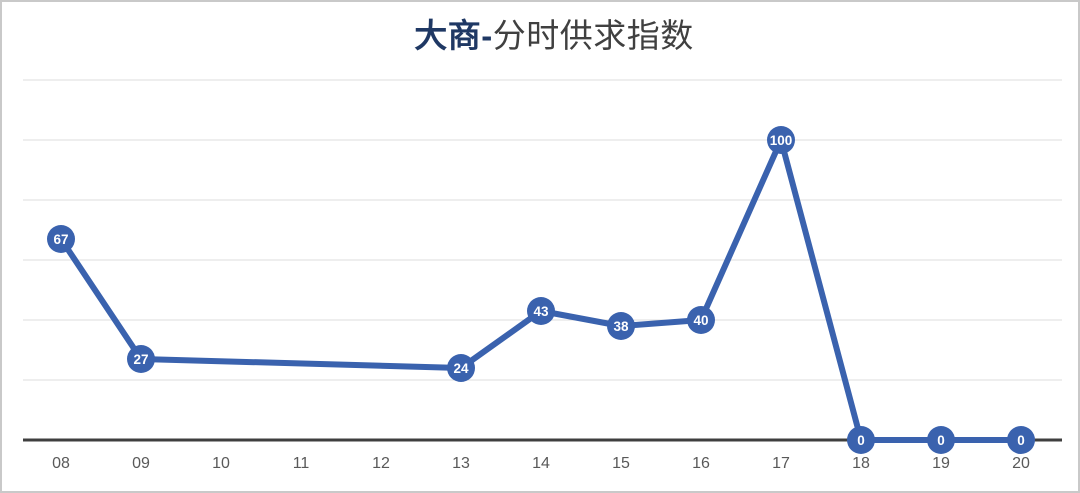 The height and width of the screenshot is (493, 1080). Describe the element at coordinates (461, 463) in the screenshot. I see `x-tick-label: 13` at that location.